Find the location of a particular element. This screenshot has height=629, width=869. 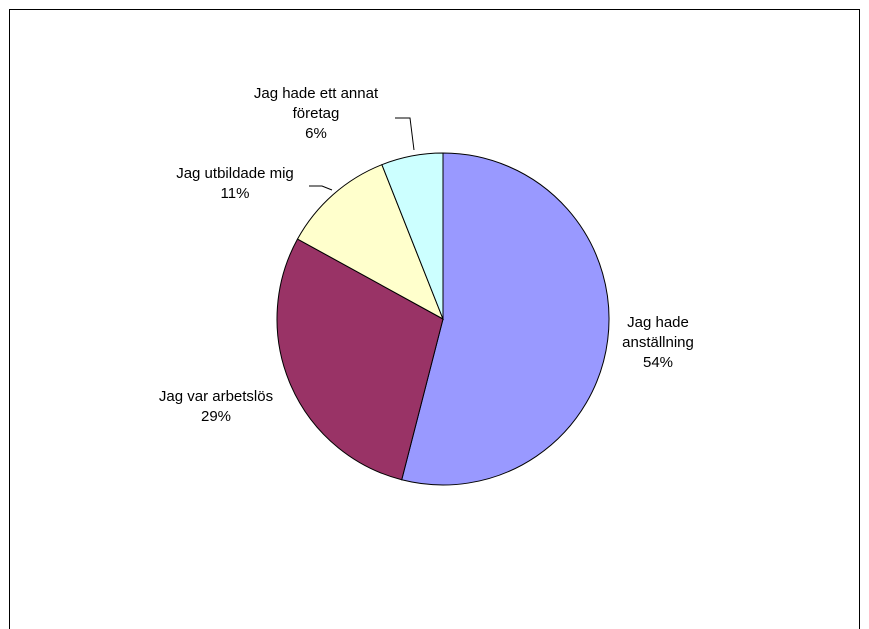

data-label-text: företag is located at coordinates (316, 113).